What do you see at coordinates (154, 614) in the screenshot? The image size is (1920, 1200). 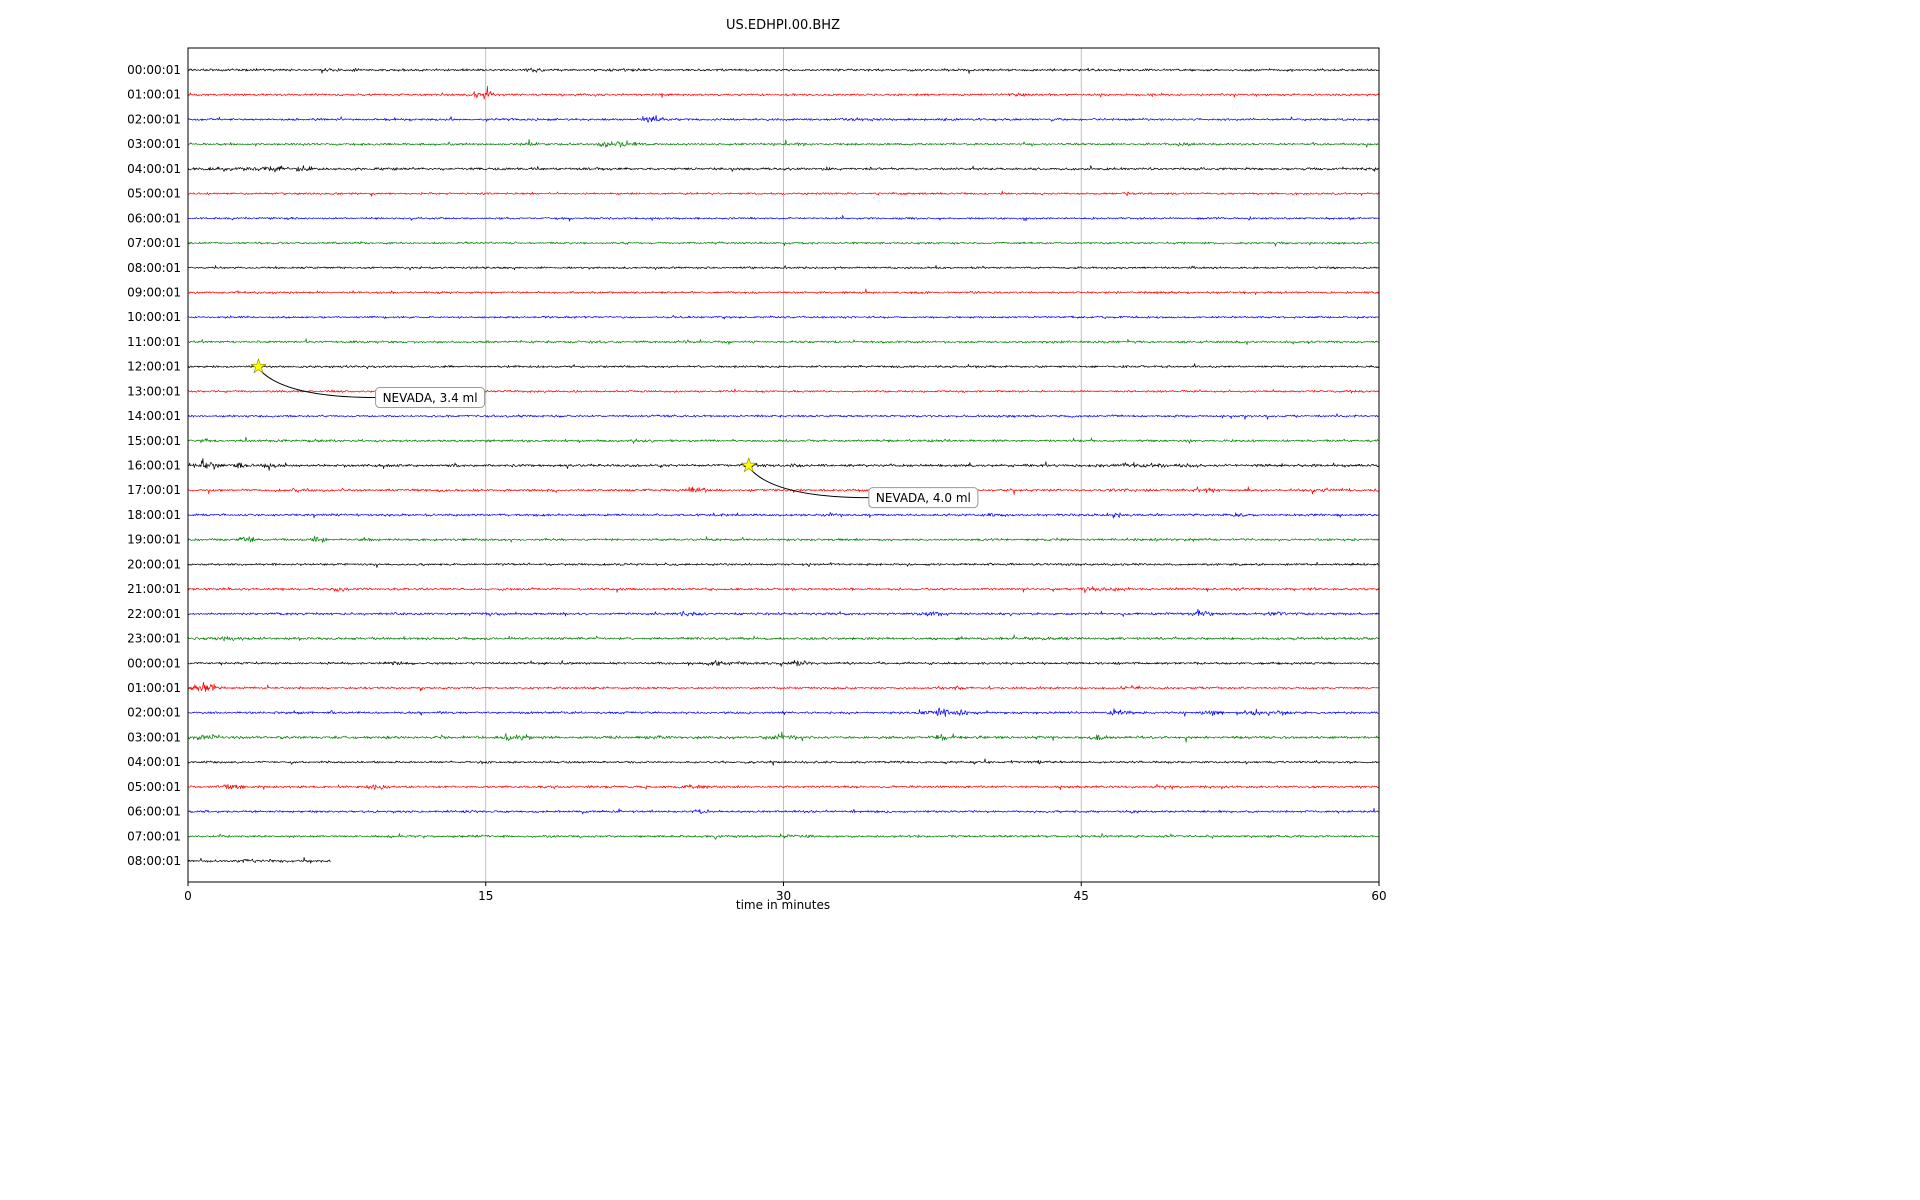 I see `row-label: 22:00:01` at bounding box center [154, 614].